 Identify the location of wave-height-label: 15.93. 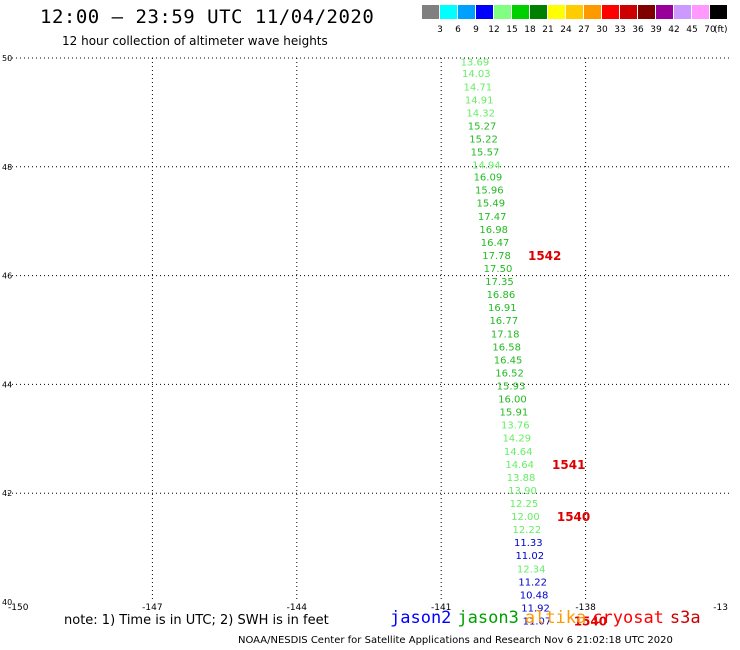
(511, 386).